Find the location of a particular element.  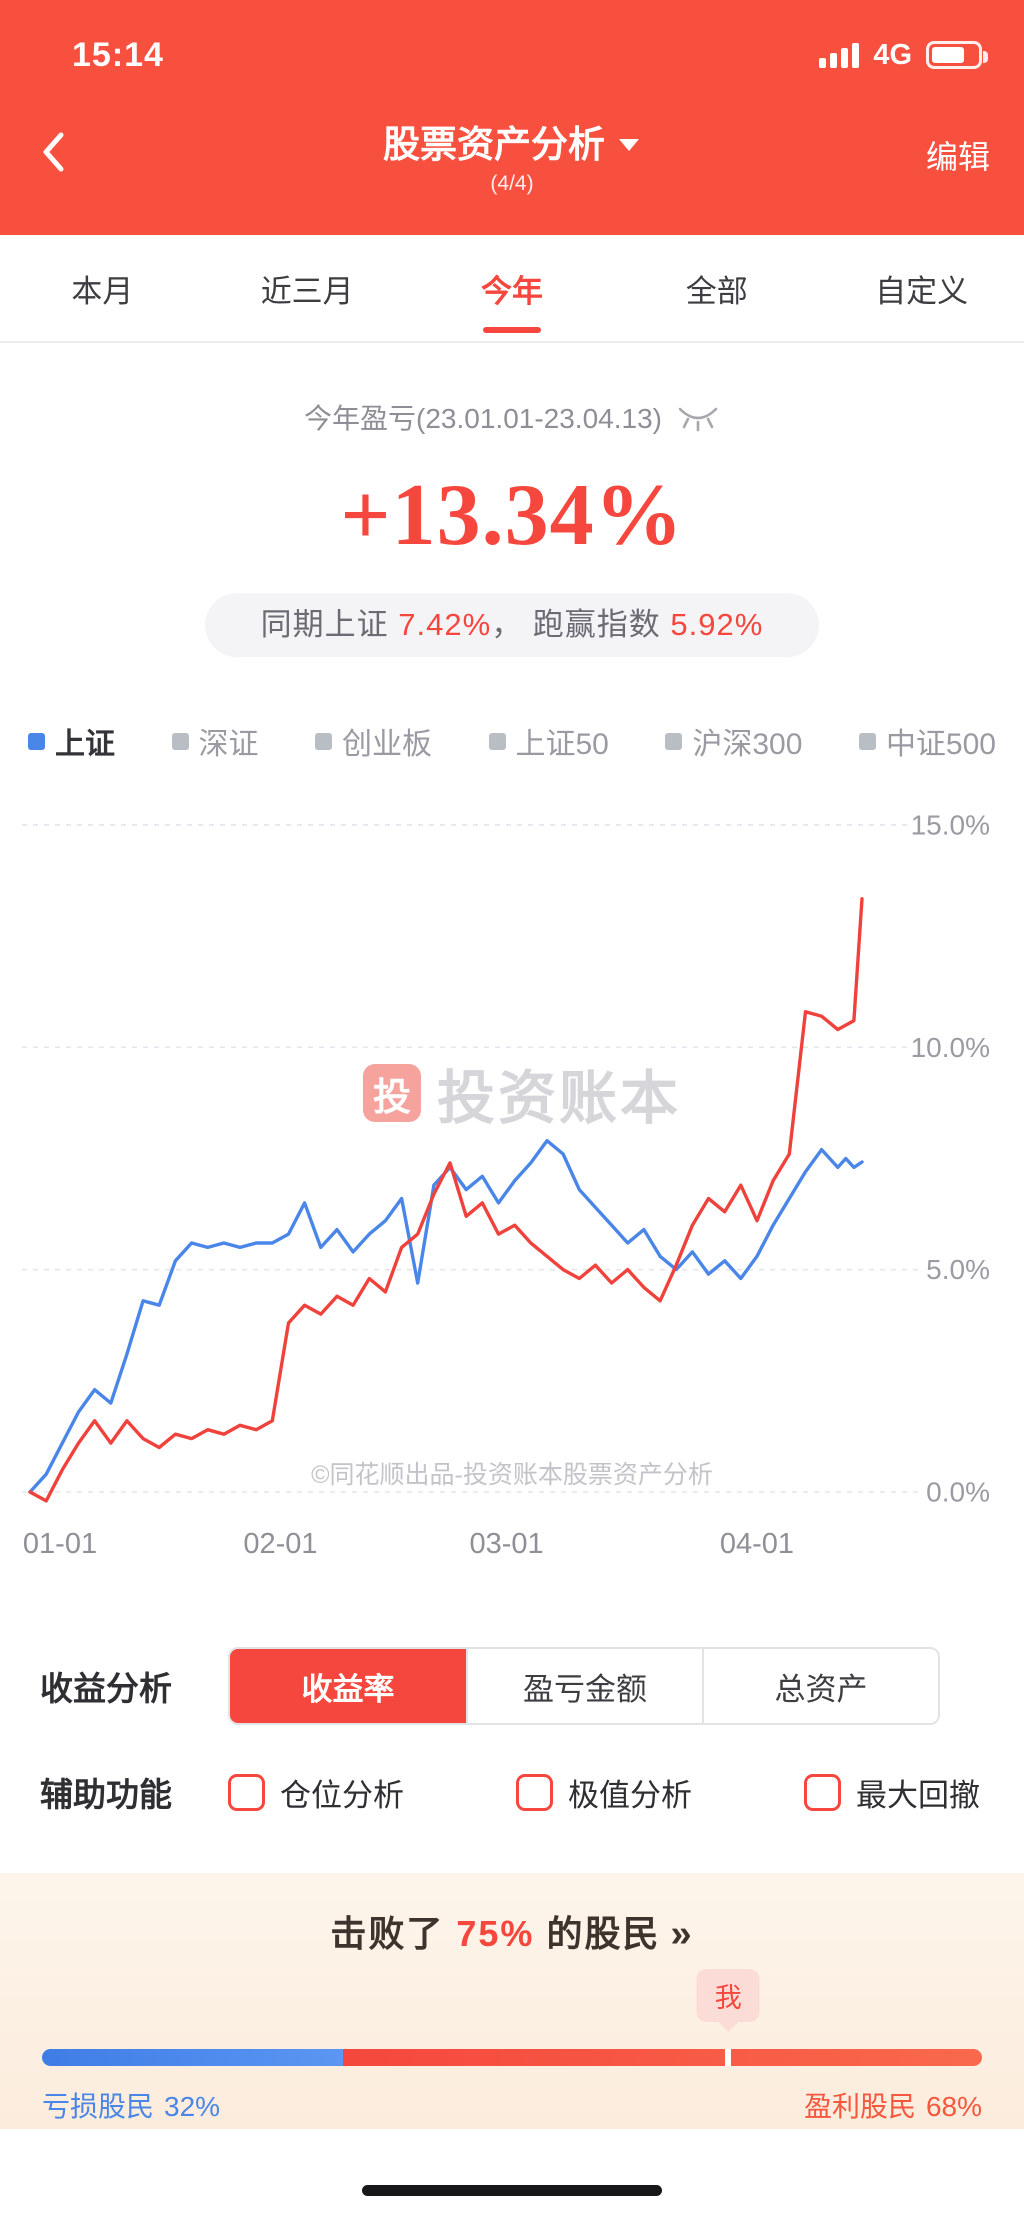

profit-investors-label: 盈利股民 68% is located at coordinates (892, 2106).